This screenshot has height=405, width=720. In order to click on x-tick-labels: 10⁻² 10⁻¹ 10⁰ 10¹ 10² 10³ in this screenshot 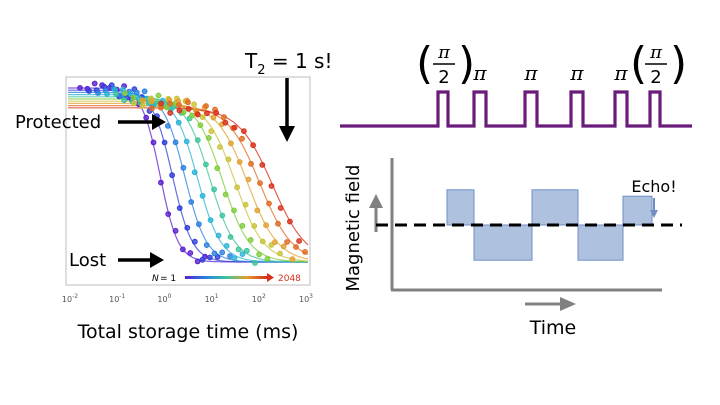, I will do `click(187, 298)`.